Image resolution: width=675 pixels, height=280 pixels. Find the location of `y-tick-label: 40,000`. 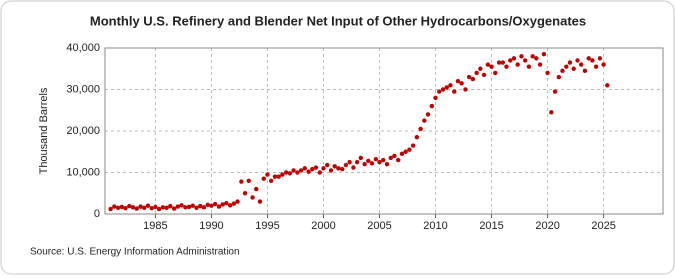

y-tick-label: 40,000 is located at coordinates (83, 48).